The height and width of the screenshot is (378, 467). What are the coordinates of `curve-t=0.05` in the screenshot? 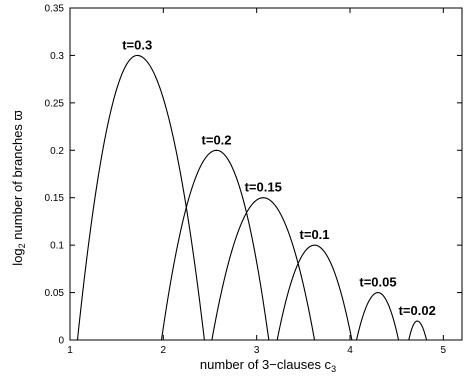 It's located at (377, 316).